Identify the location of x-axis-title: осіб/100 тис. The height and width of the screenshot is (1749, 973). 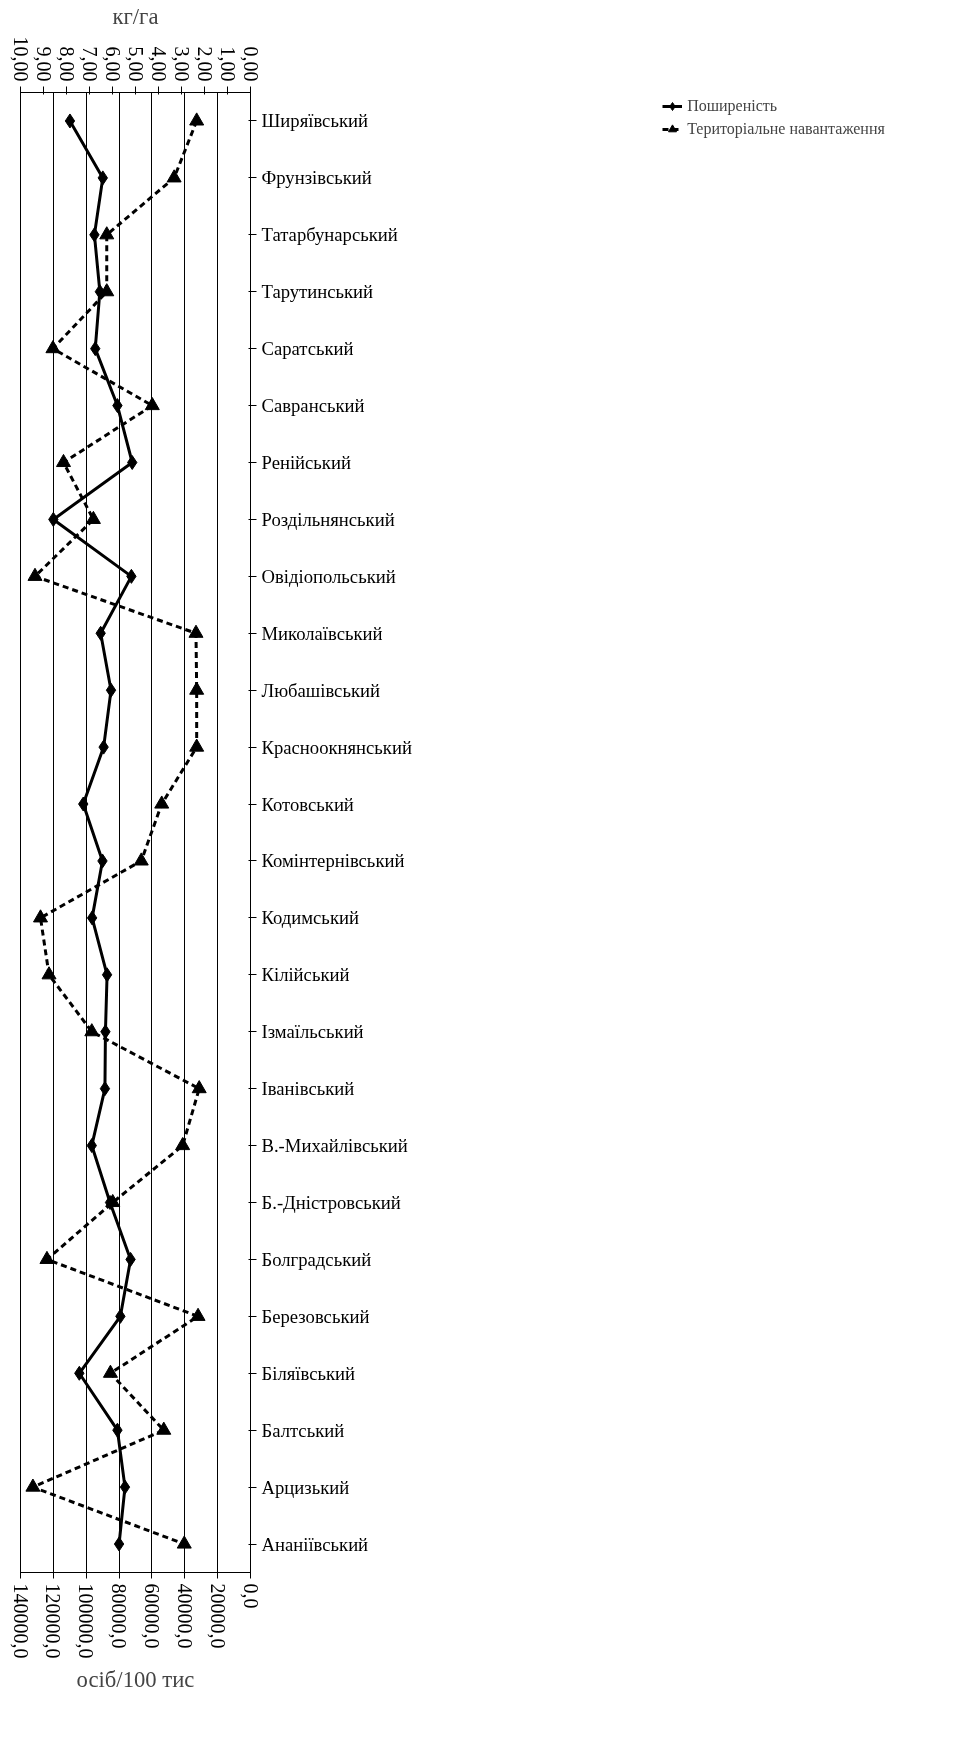
(135, 1679).